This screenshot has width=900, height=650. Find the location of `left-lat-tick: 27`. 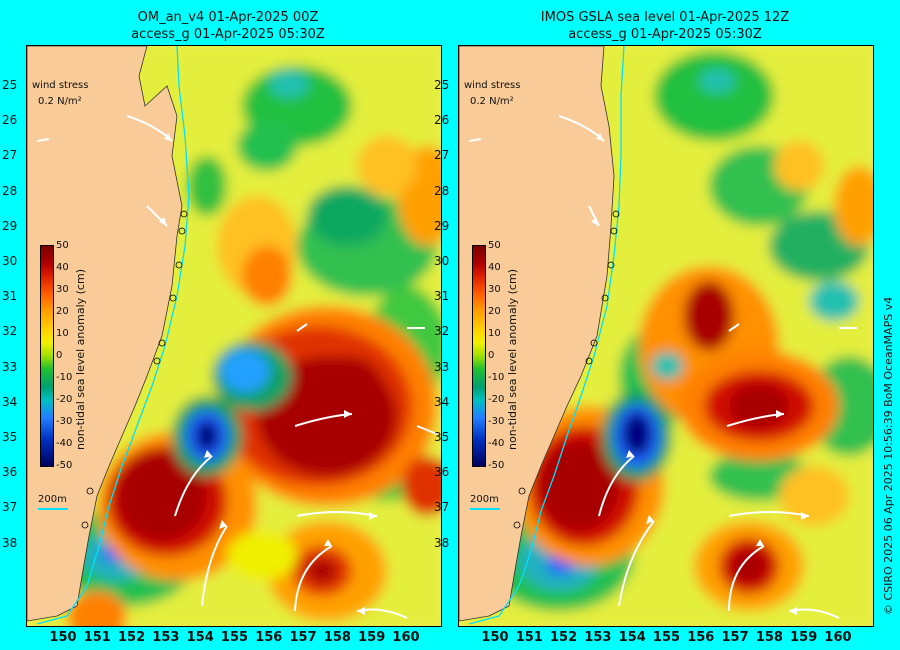

left-lat-tick: 27 is located at coordinates (10, 155).